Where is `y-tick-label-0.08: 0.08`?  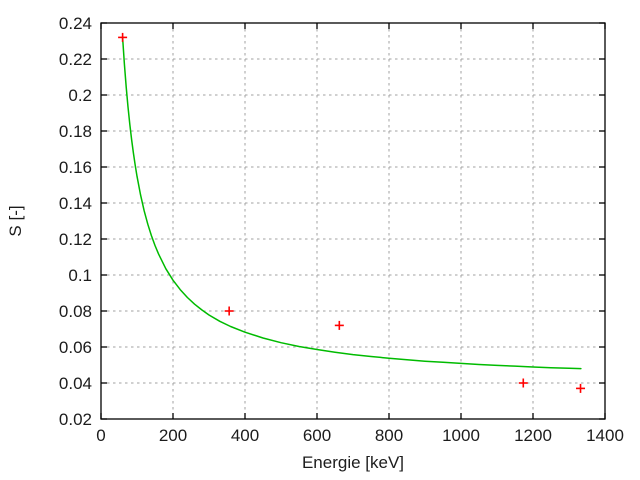 y-tick-label-0.08: 0.08 is located at coordinates (75, 311).